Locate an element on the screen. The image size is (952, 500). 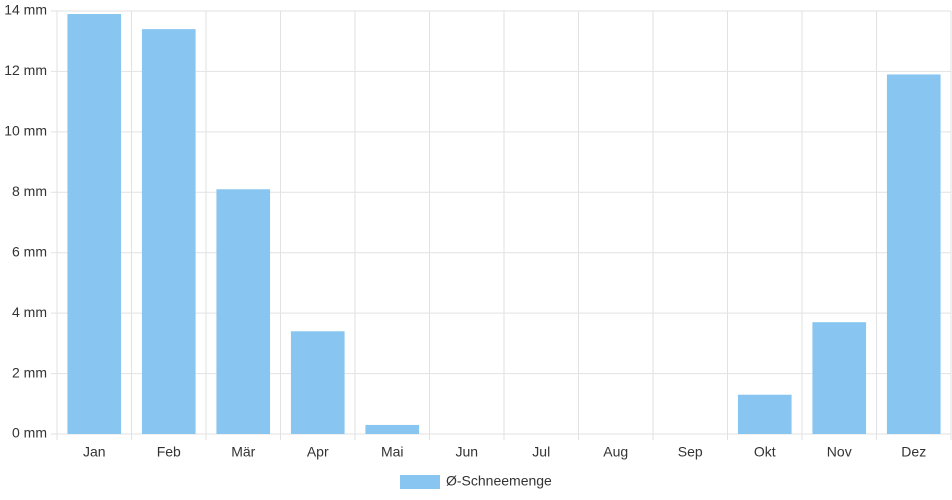
y-tick-label: 4 mm is located at coordinates (29, 312).